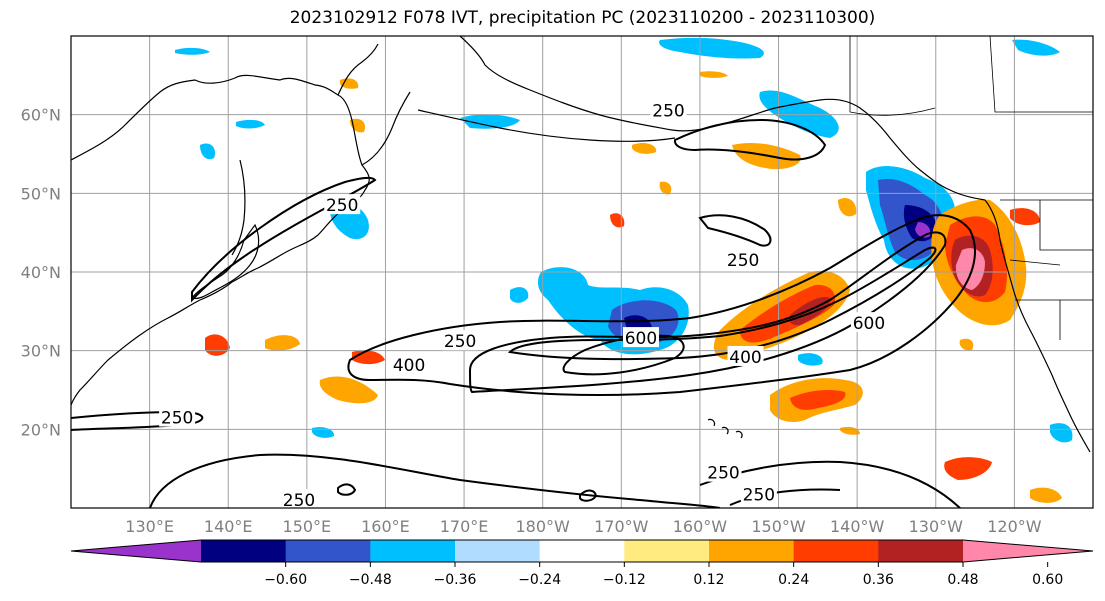 The image size is (1105, 601). What do you see at coordinates (546, 125) in the screenshot?
I see `coastline-aleutians` at bounding box center [546, 125].